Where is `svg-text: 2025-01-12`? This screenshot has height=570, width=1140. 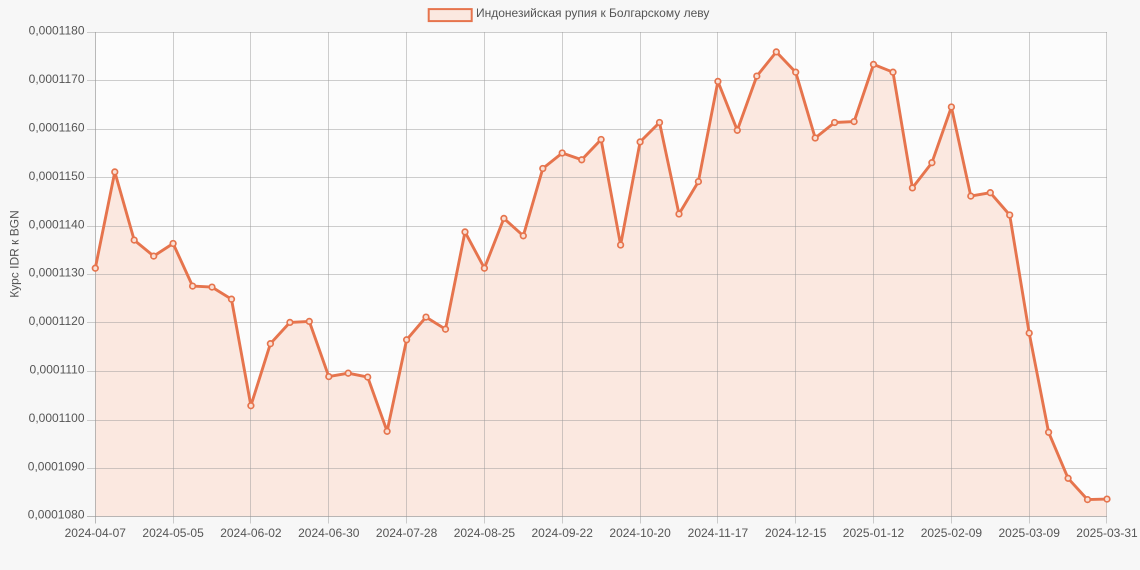
svg-text: 2025-01-12 is located at coordinates (874, 533).